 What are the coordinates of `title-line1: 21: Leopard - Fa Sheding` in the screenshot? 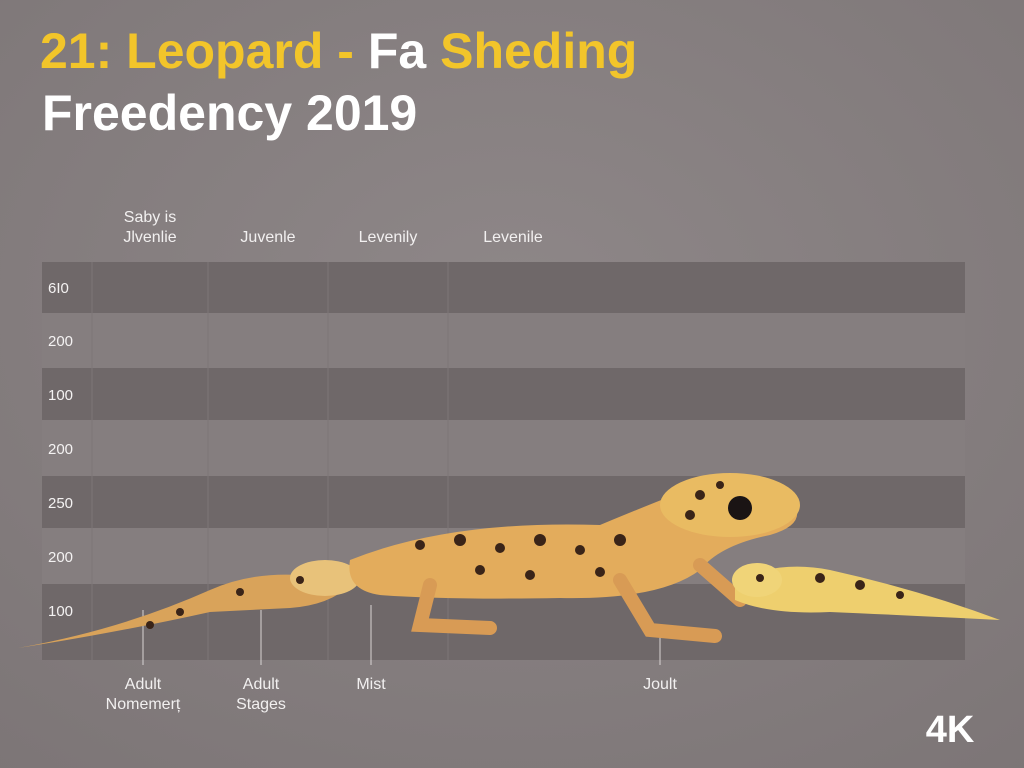 It's located at (338, 51).